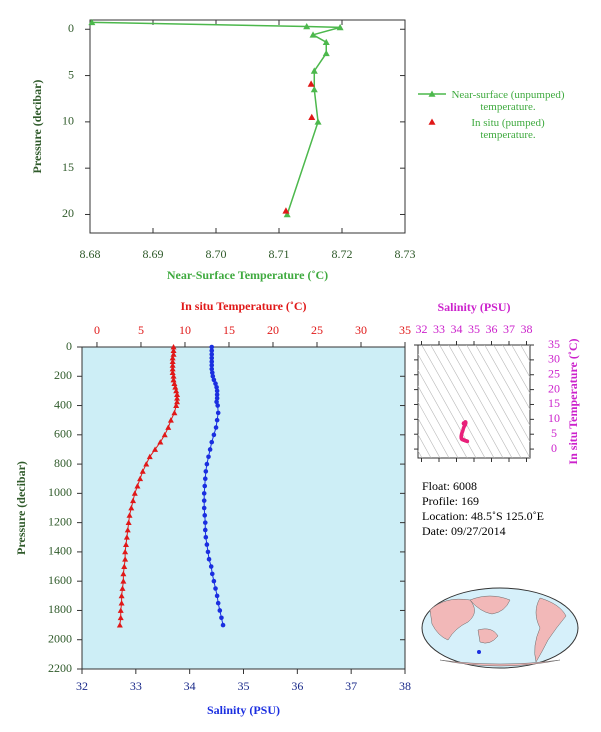 The height and width of the screenshot is (732, 601). I want to click on x2-tick-label: 20, so click(273, 330).